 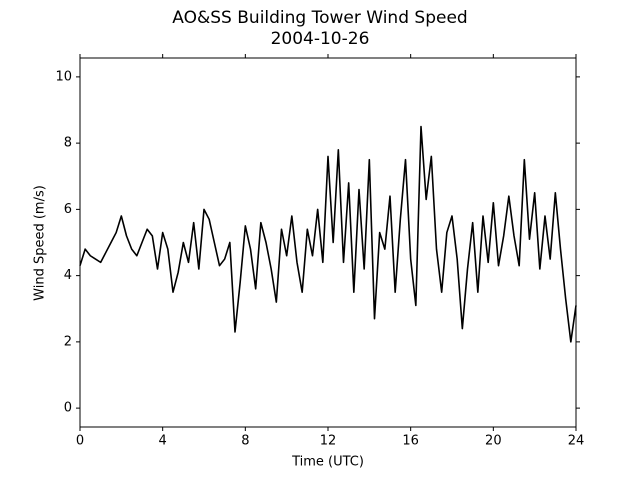 I want to click on y-tick-label: 4, so click(x=68, y=275).